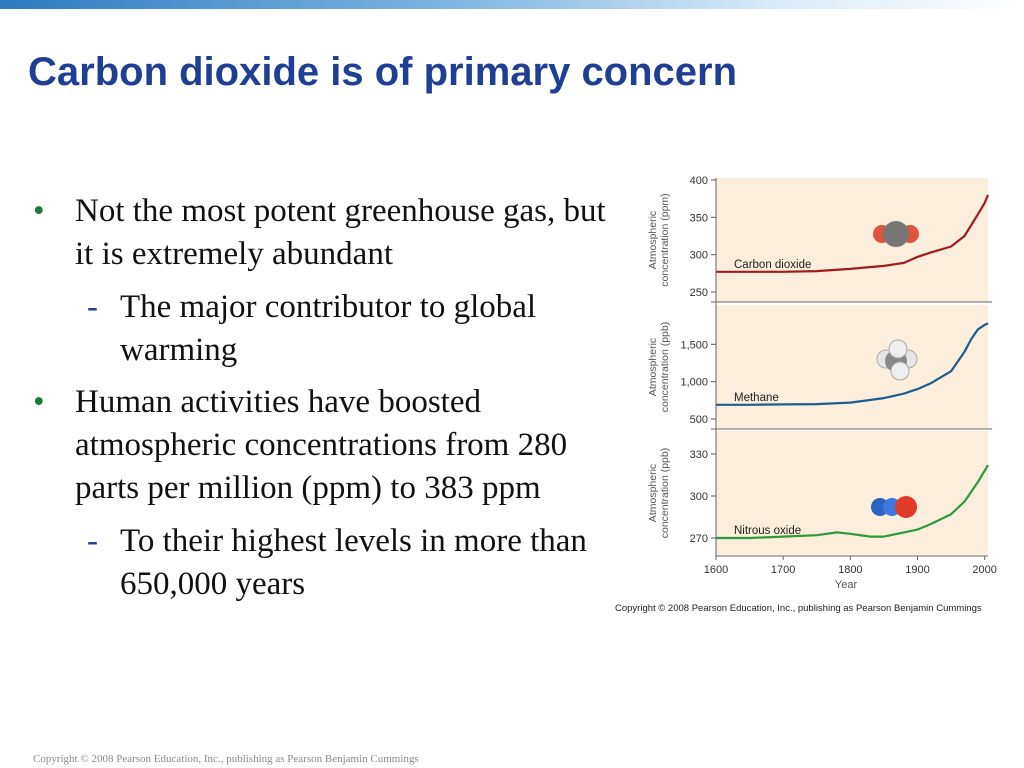 The height and width of the screenshot is (768, 1024). I want to click on sub-bullet-list: The major contributor to global warming, so click(343, 329).